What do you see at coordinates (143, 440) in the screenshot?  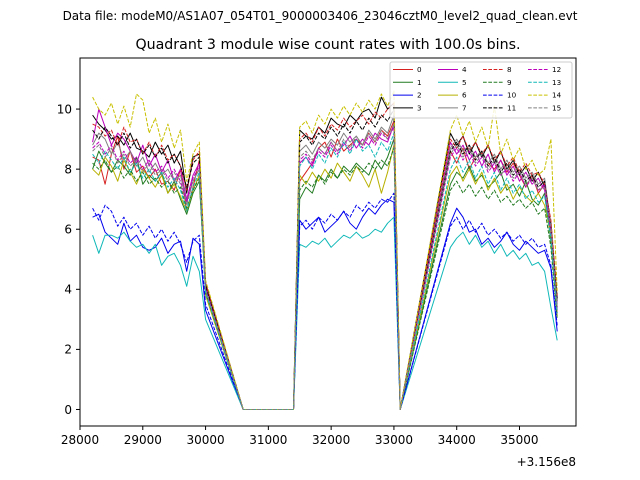 I see `x-tick-label: 29000` at bounding box center [143, 440].